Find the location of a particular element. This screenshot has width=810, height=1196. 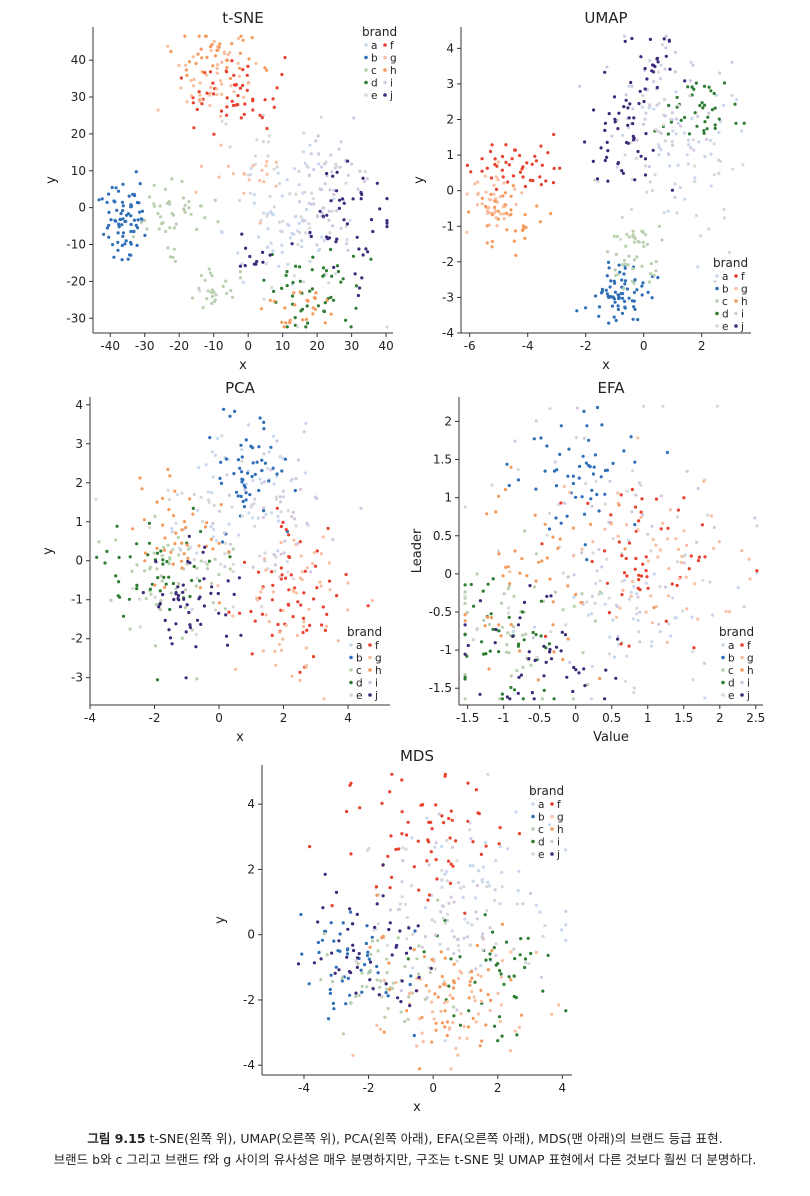

y-tick-label: -4 is located at coordinates (249, 1065).